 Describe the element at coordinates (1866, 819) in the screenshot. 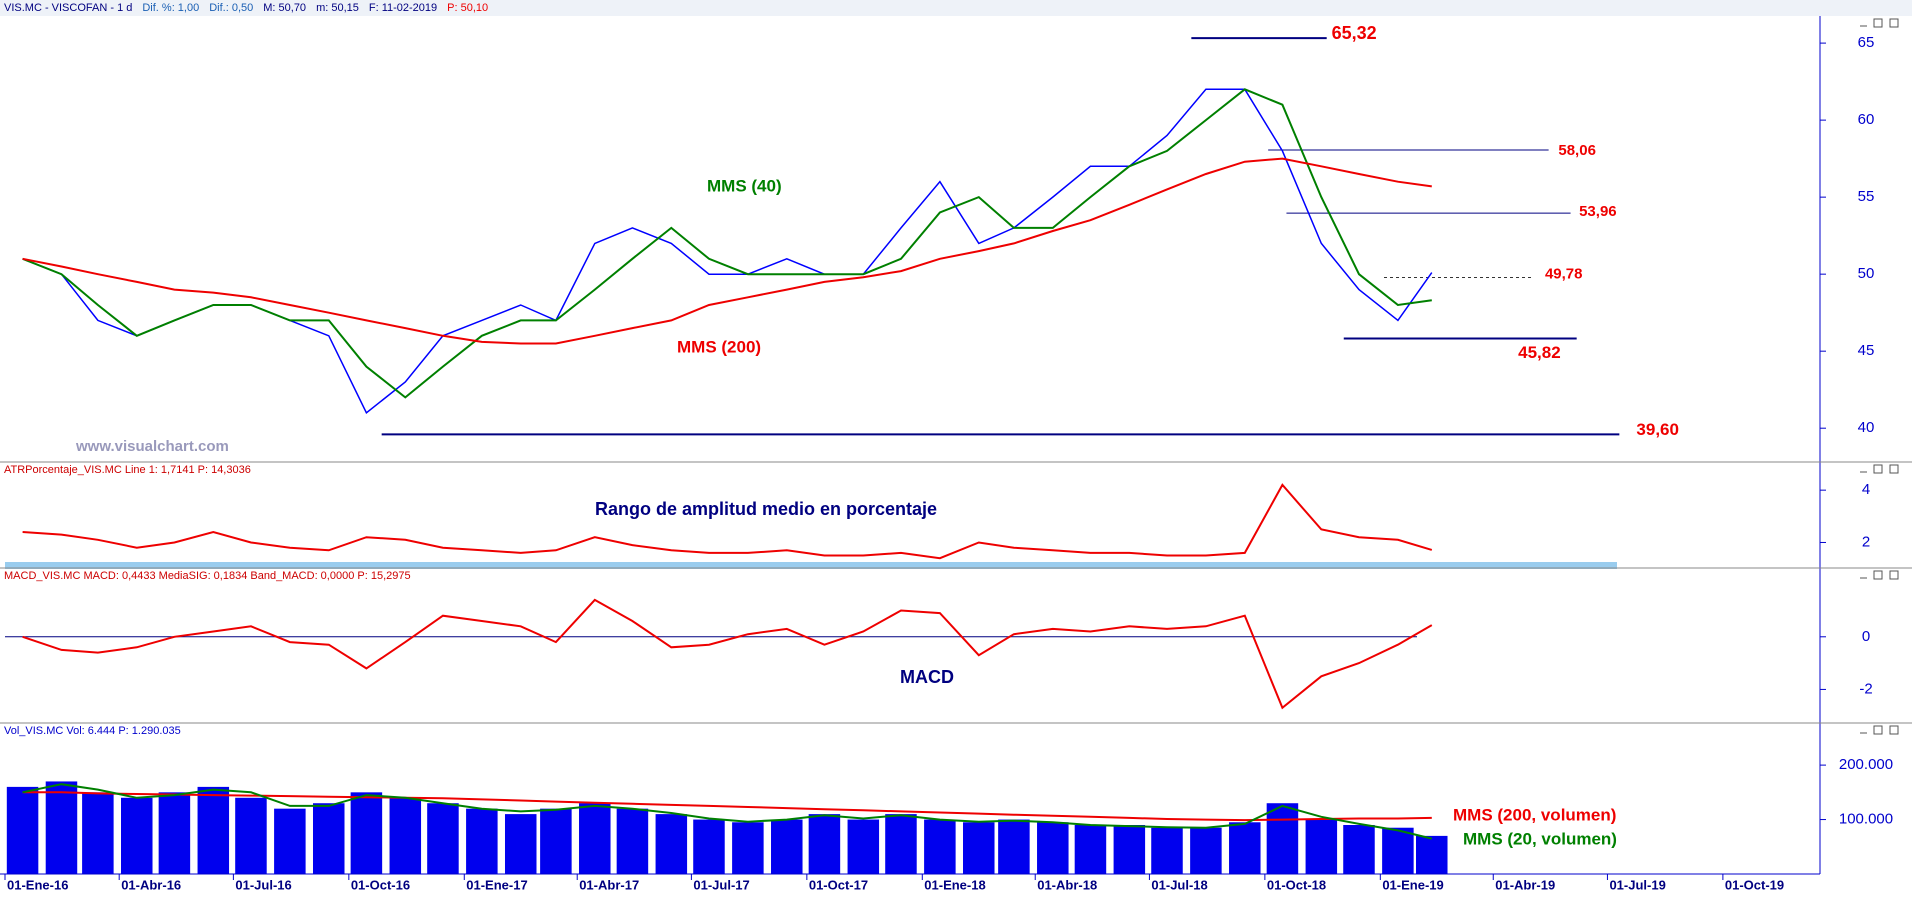

I see `y-tick-label: 100.000` at that location.